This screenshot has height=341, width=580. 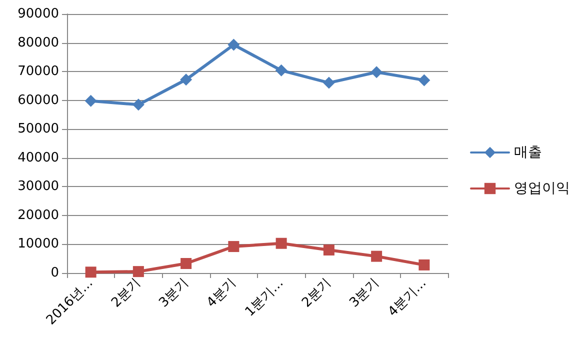 I want to click on y-tick-label: 80000, so click(x=38, y=42).